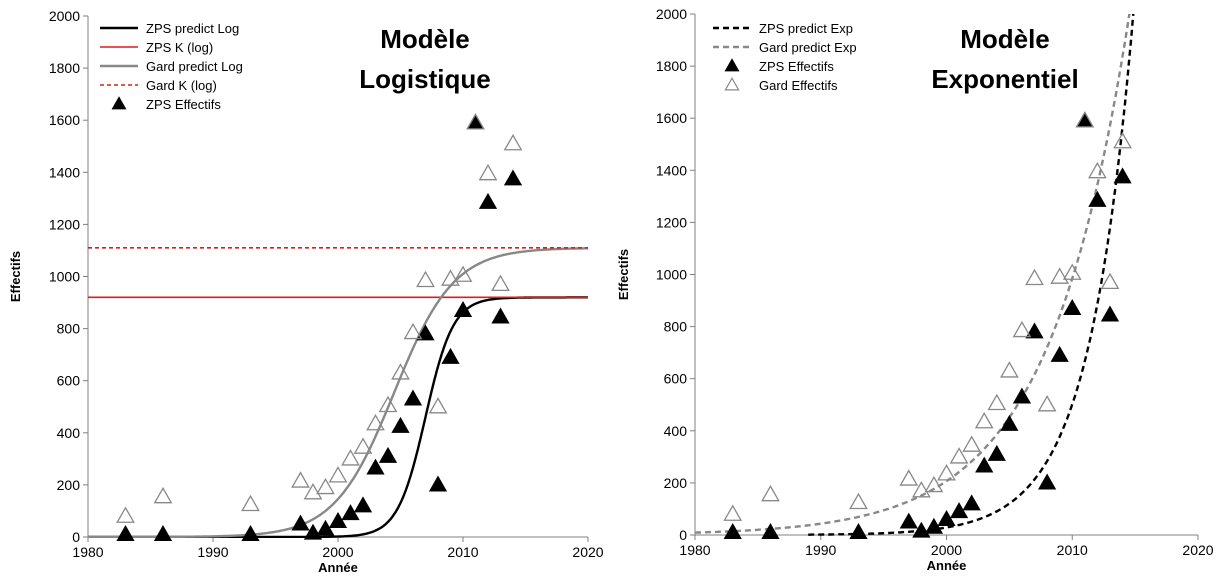 The image size is (1224, 587). What do you see at coordinates (676, 431) in the screenshot?
I see `y-tick-label: 400` at bounding box center [676, 431].